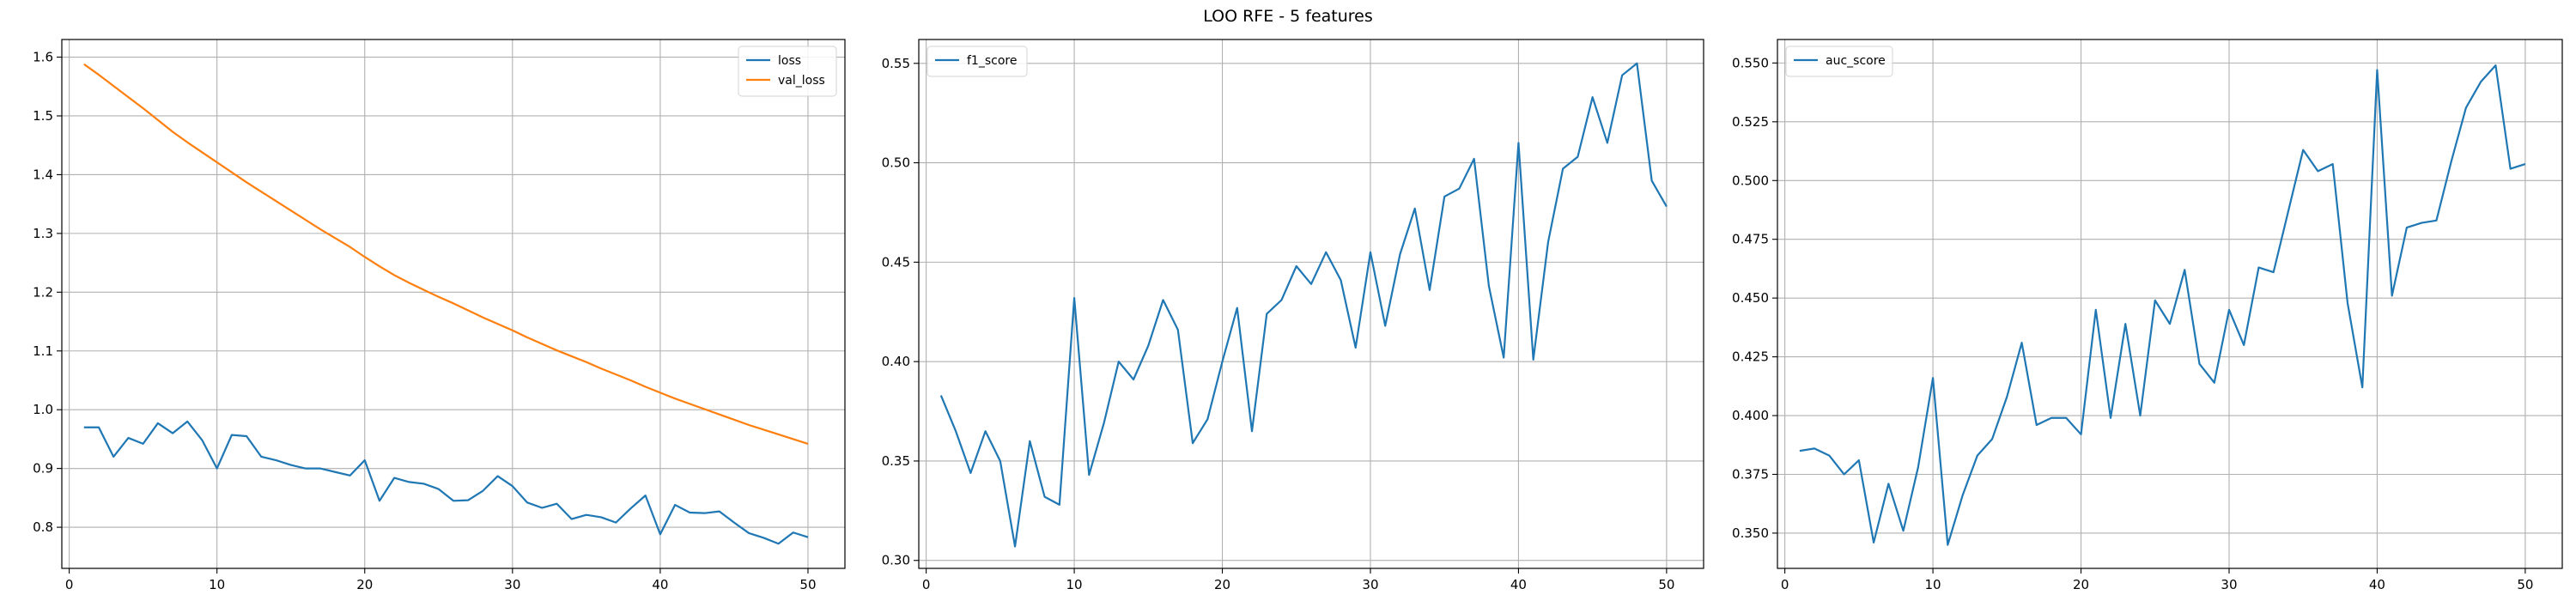 This screenshot has width=2576, height=601. Describe the element at coordinates (1751, 533) in the screenshot. I see `y-tick-label: 0.350` at that location.